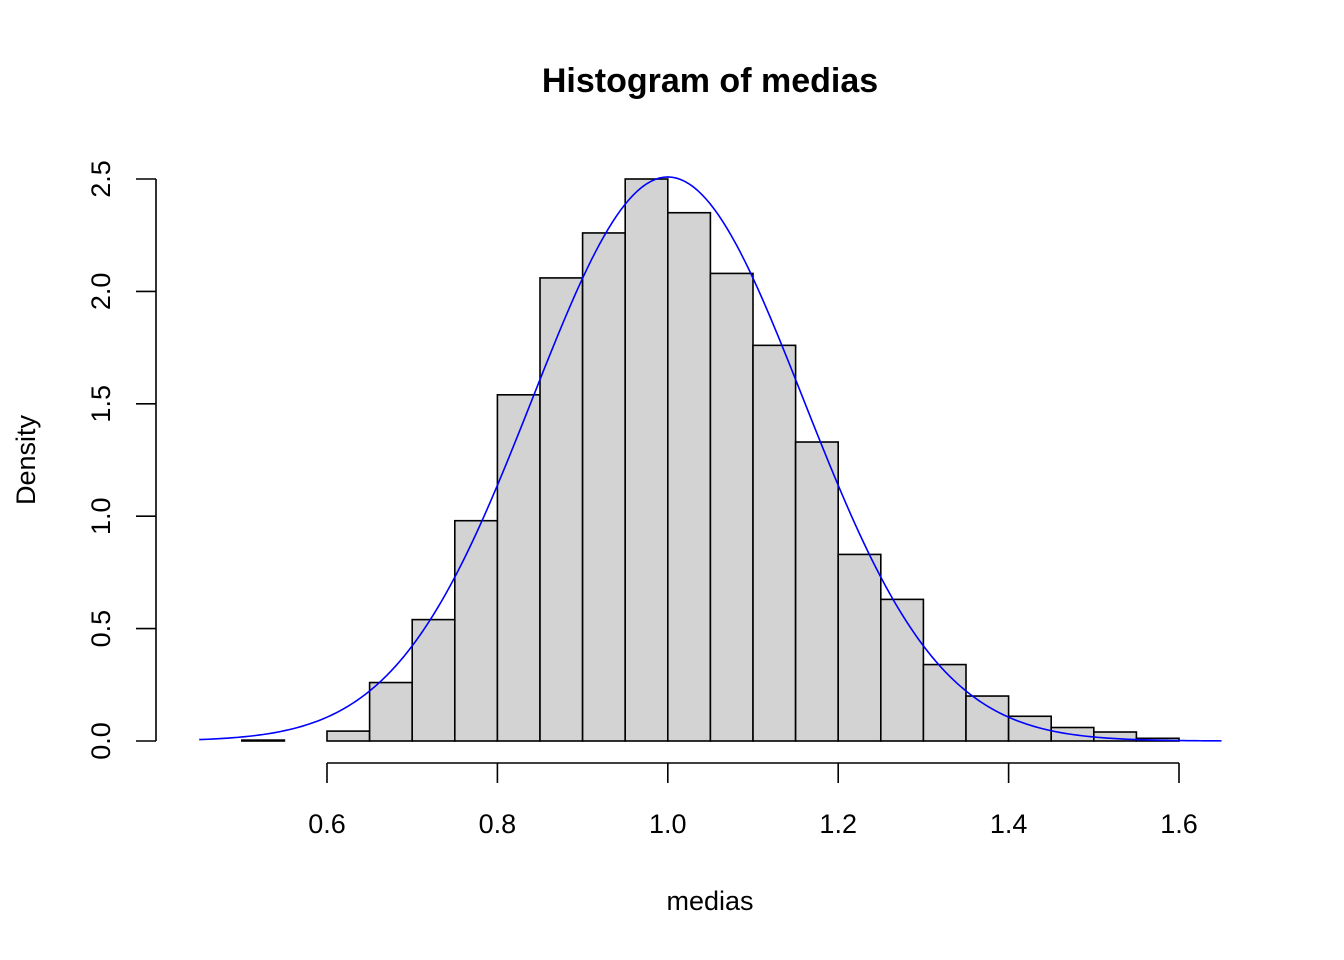 The height and width of the screenshot is (960, 1344). Describe the element at coordinates (709, 901) in the screenshot. I see `x-axis-label: medias` at that location.